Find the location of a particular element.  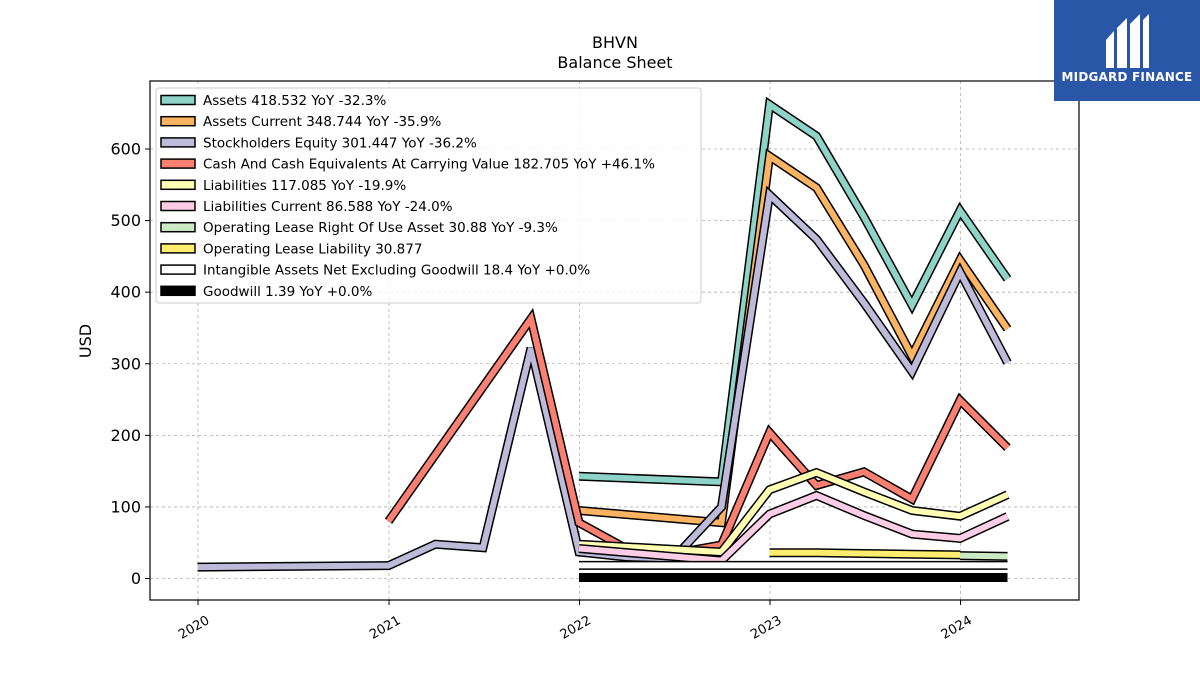

chart-subtitle: Balance Sheet is located at coordinates (614, 62).